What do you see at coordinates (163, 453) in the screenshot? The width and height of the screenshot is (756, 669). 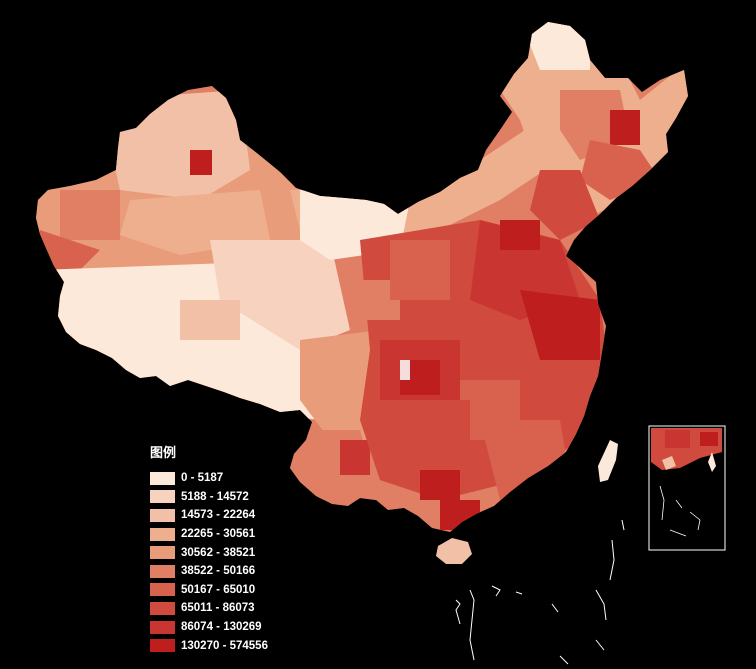 I see `legend-title: 图例` at bounding box center [163, 453].